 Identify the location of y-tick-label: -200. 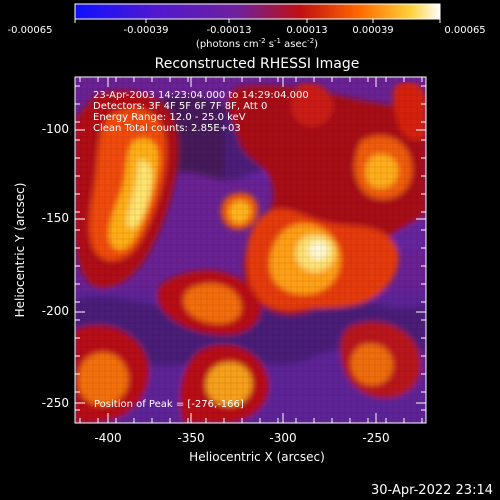
(55, 311).